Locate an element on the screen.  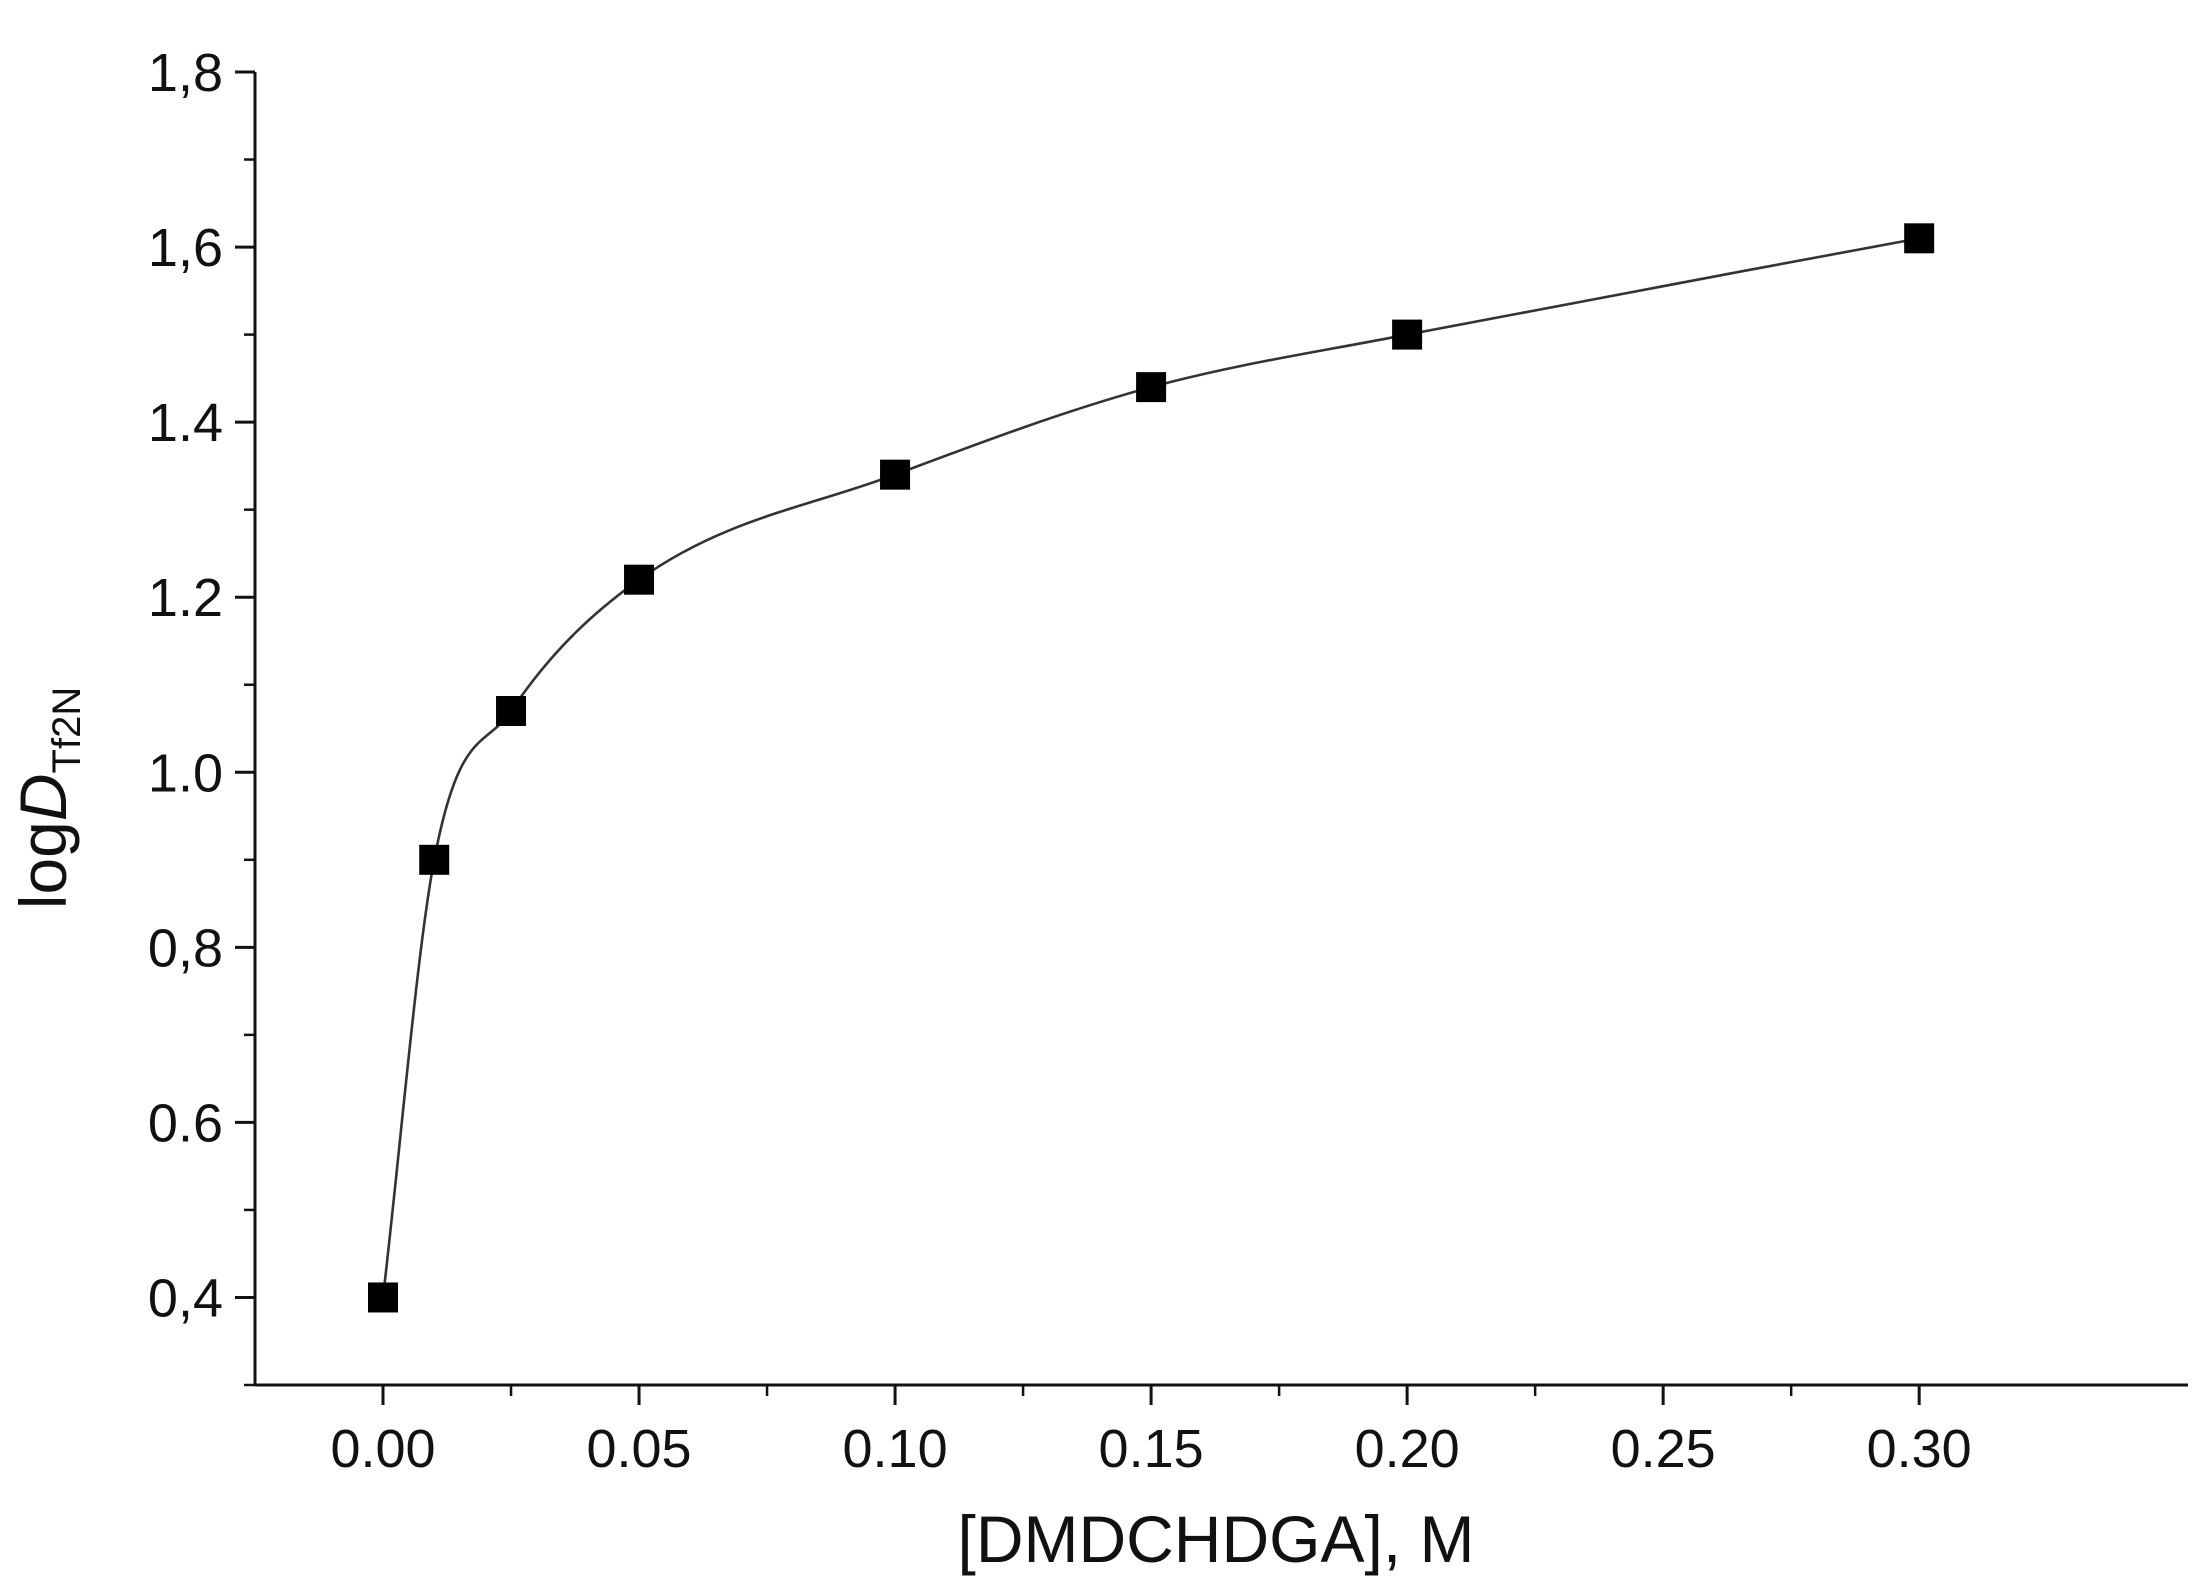
y-axis-title-italic: D is located at coordinates (43, 797).